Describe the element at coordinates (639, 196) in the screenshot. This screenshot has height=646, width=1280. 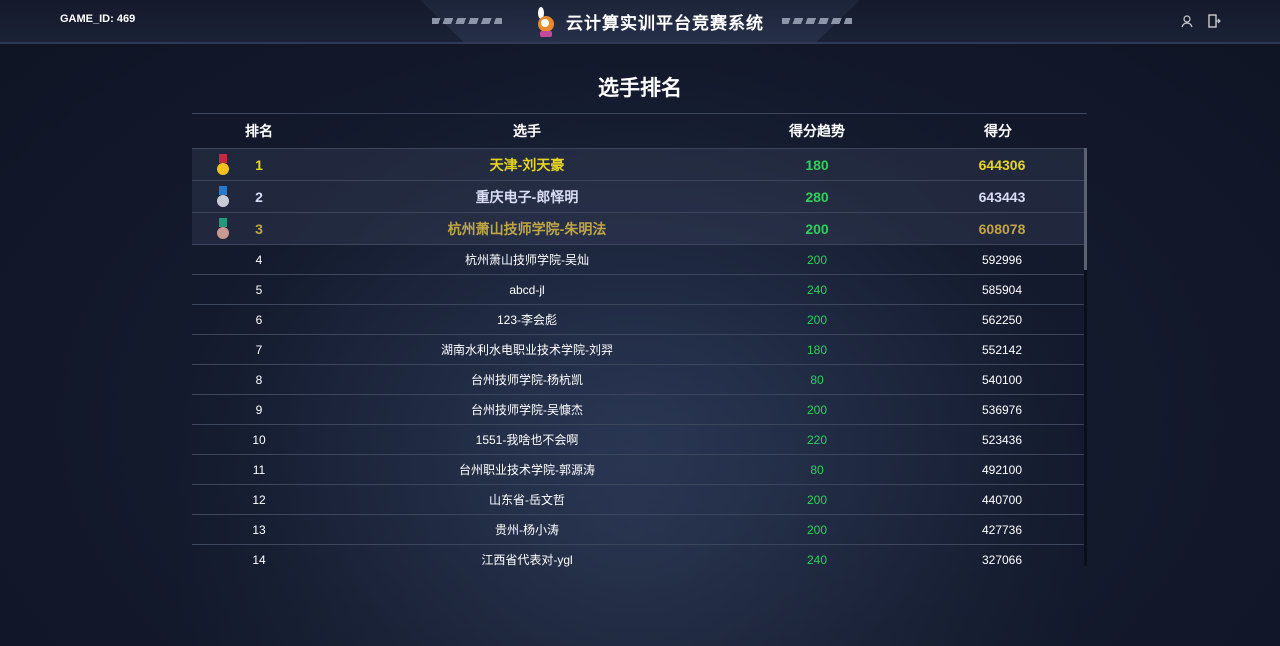
I see `table-row: 2 重庆电子-郎怿明 280 643443` at that location.